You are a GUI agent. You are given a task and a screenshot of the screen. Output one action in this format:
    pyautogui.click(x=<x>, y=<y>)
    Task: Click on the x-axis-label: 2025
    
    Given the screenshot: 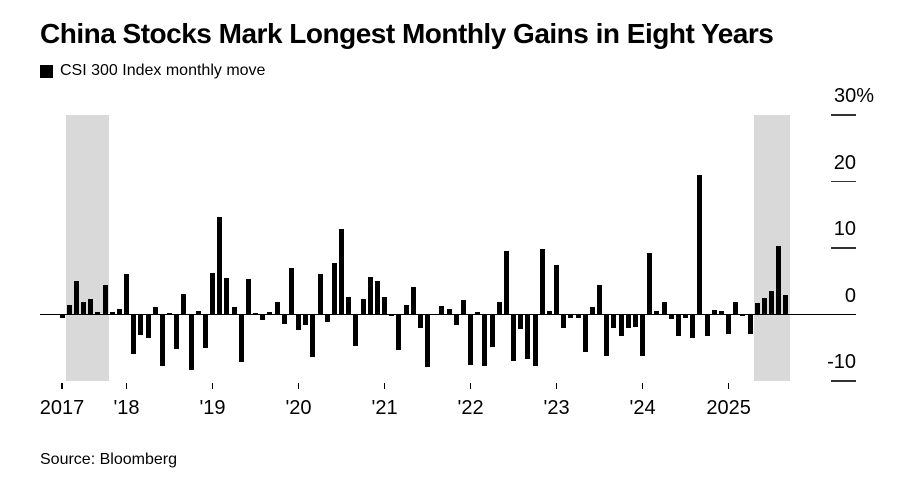 What is the action you would take?
    pyautogui.click(x=728, y=408)
    